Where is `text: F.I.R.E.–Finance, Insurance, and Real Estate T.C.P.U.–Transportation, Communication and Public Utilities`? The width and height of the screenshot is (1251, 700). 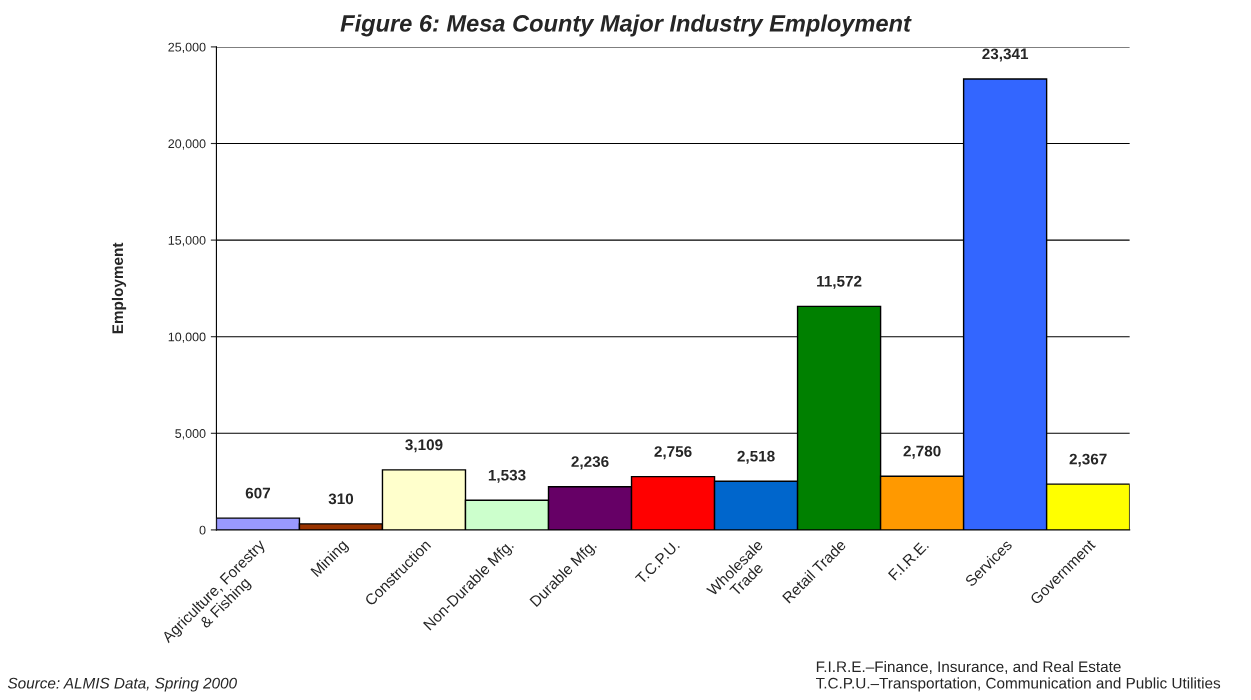 text: F.I.R.E.–Finance, Insurance, and Real Estate T.C.P.U.–Transportation, Communication and Public Utilities is located at coordinates (1018, 676).